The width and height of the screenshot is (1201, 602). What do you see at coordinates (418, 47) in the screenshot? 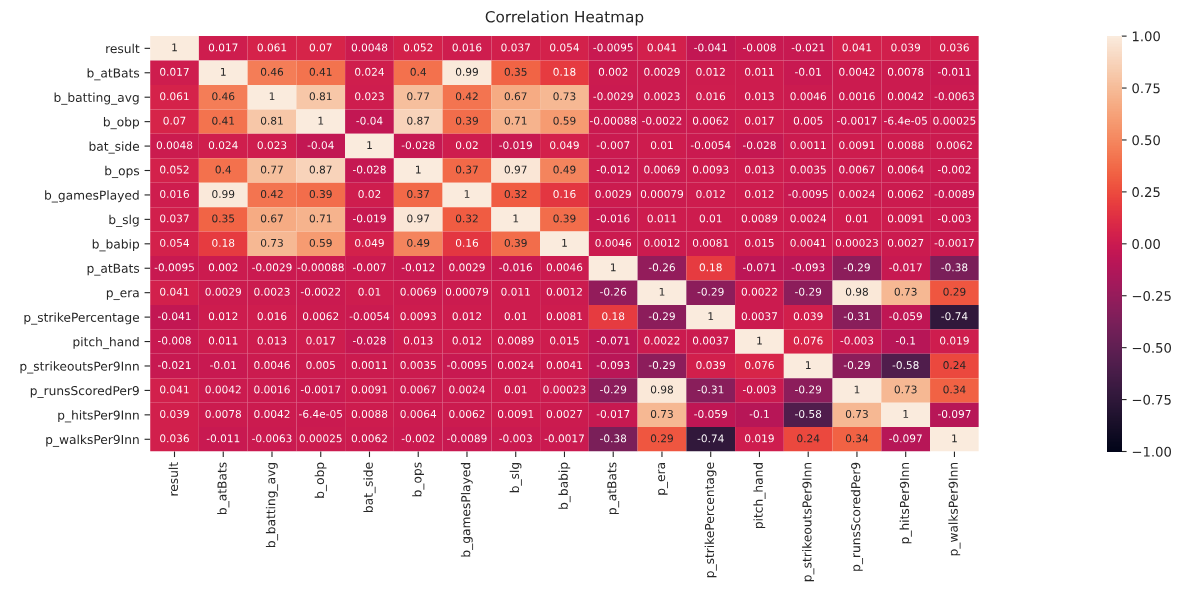
I see `data-label: 0.052` at bounding box center [418, 47].